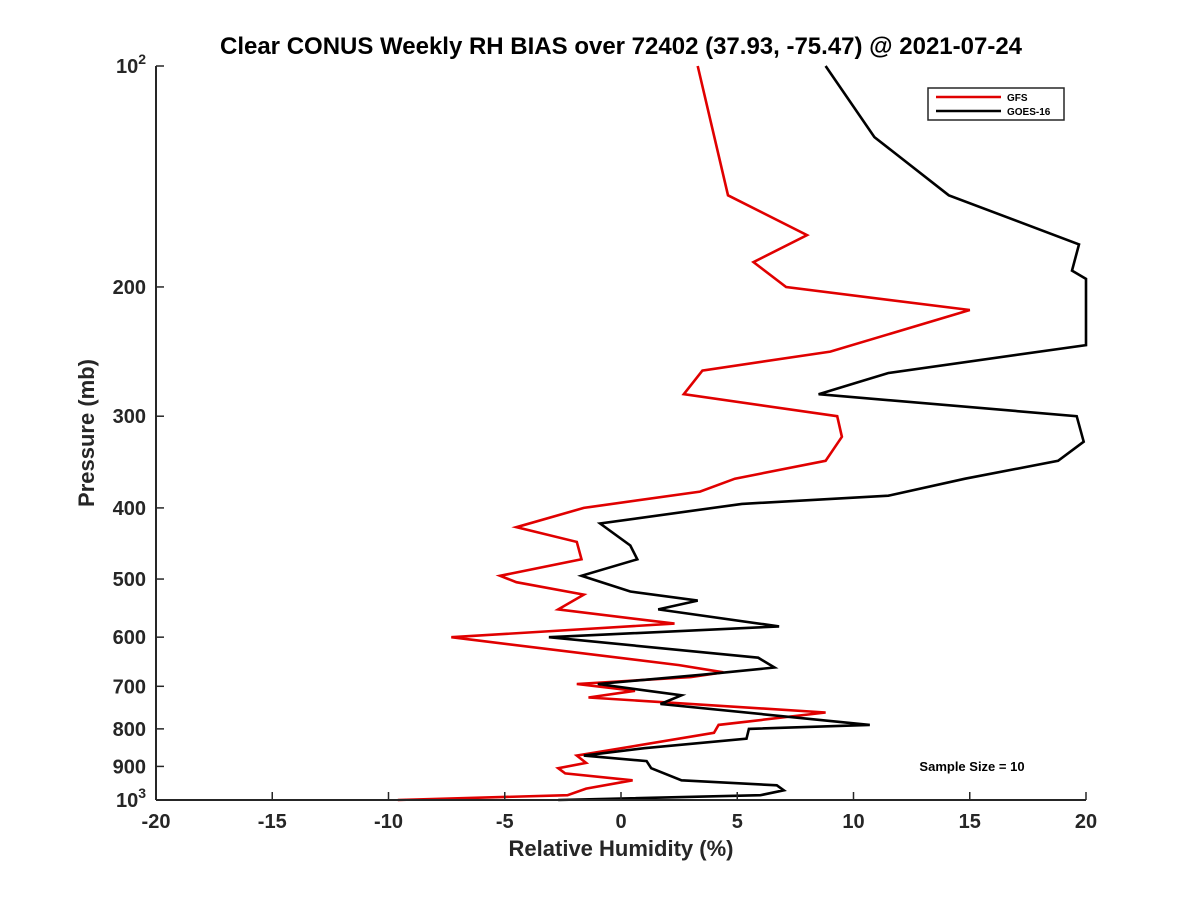 The image size is (1200, 900). I want to click on x-tick-label: -15, so click(272, 822).